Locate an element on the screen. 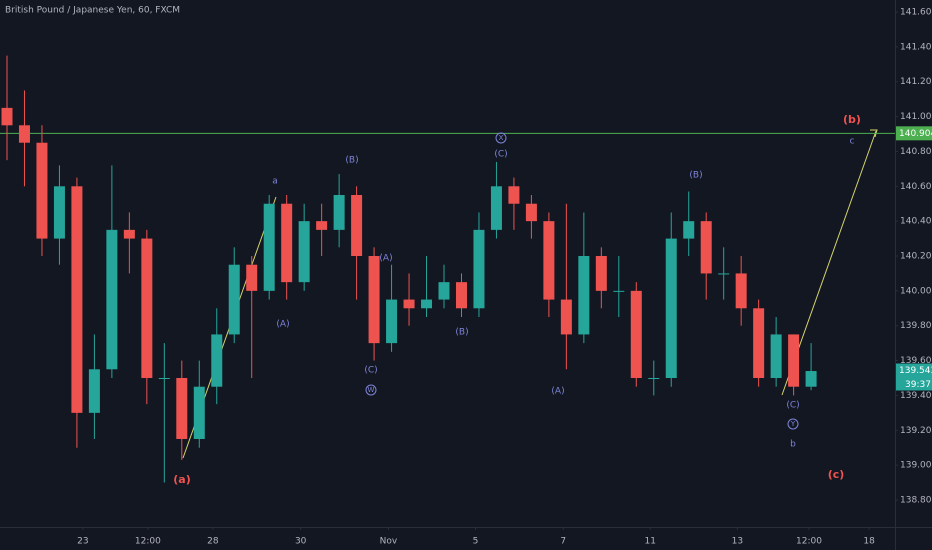  wave-label: a is located at coordinates (275, 182).